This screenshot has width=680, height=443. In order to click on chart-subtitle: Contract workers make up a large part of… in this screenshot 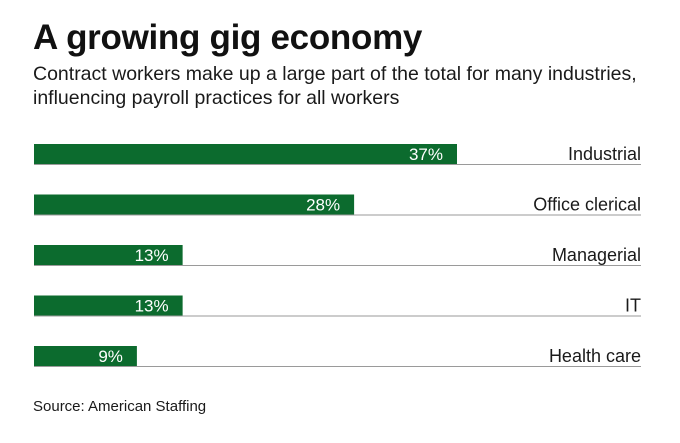, I will do `click(335, 86)`.